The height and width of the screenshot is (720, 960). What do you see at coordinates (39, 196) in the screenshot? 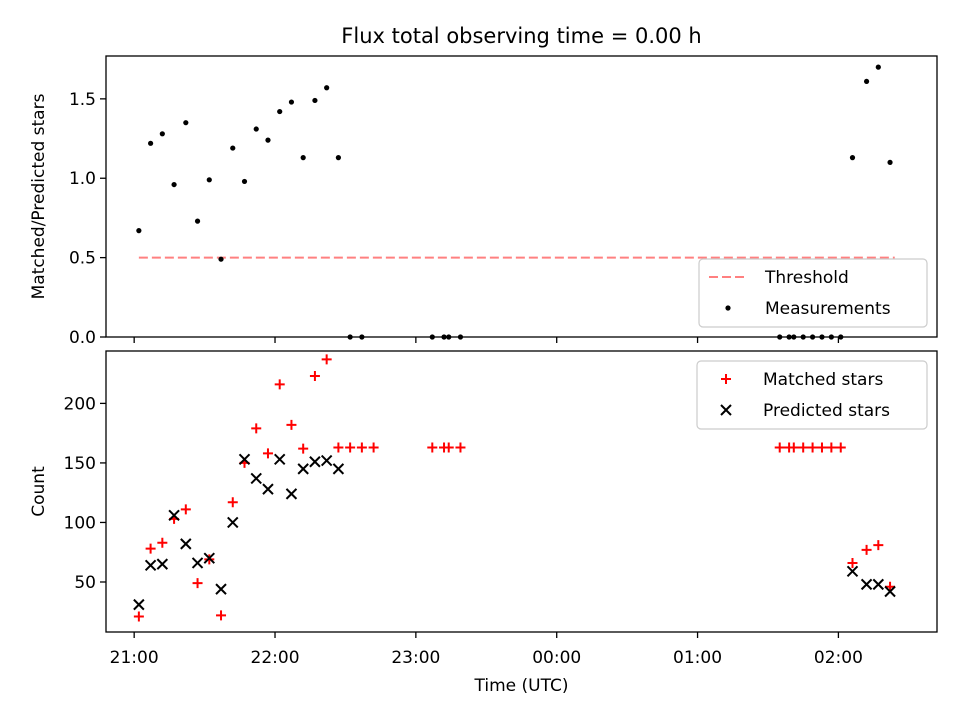
I see `y-axis-label: Matched/Predicted stars` at bounding box center [39, 196].